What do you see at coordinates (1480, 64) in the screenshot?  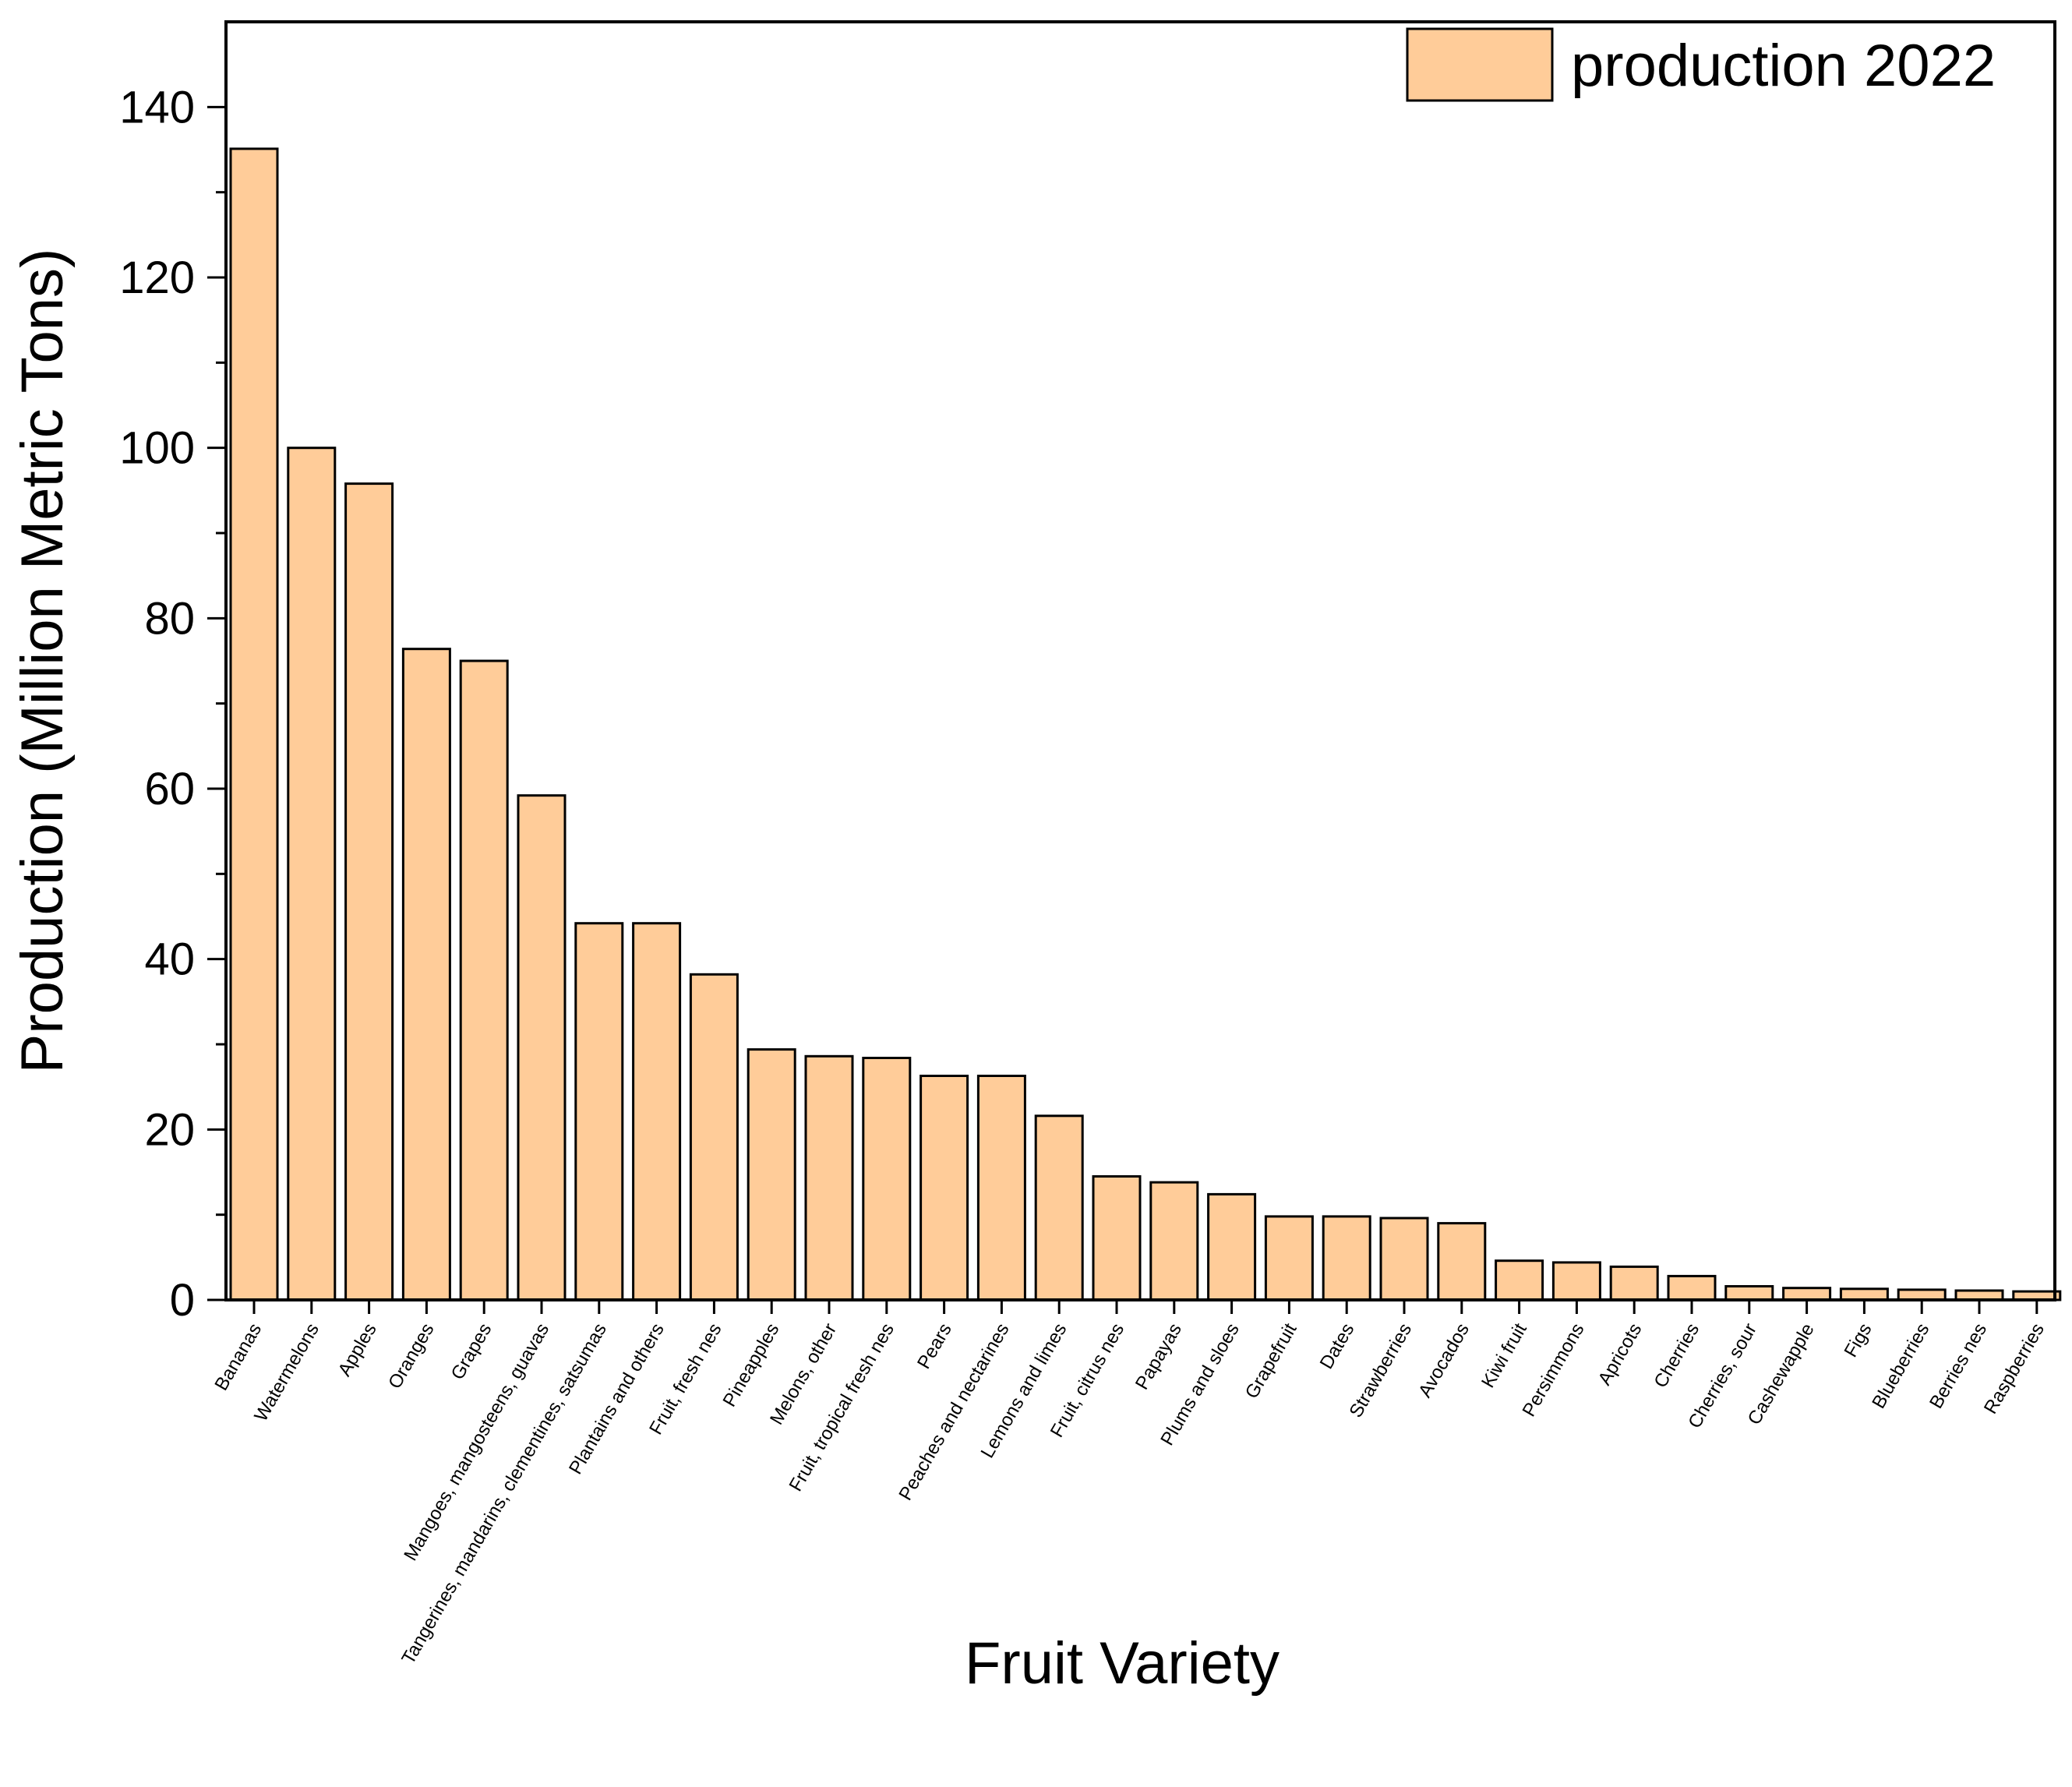 I see `legend-swatch` at bounding box center [1480, 64].